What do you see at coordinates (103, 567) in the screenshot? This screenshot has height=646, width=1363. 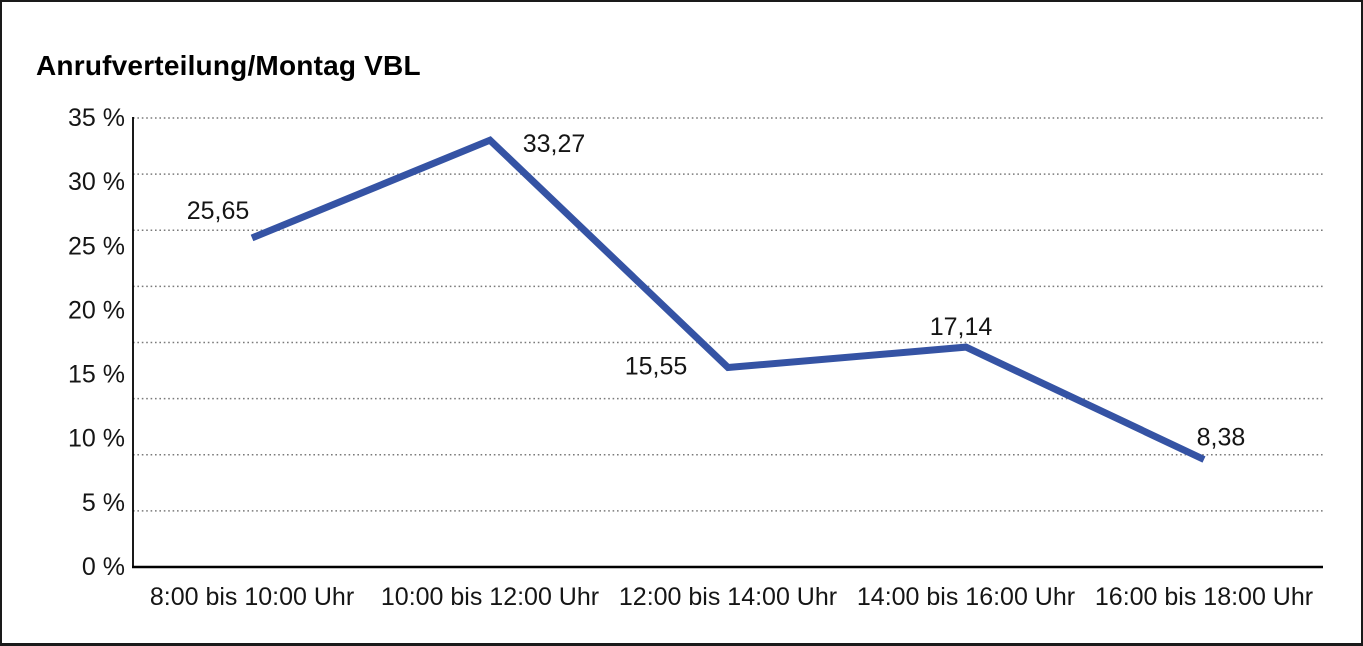 I see `y-tick-label: 0 %` at bounding box center [103, 567].